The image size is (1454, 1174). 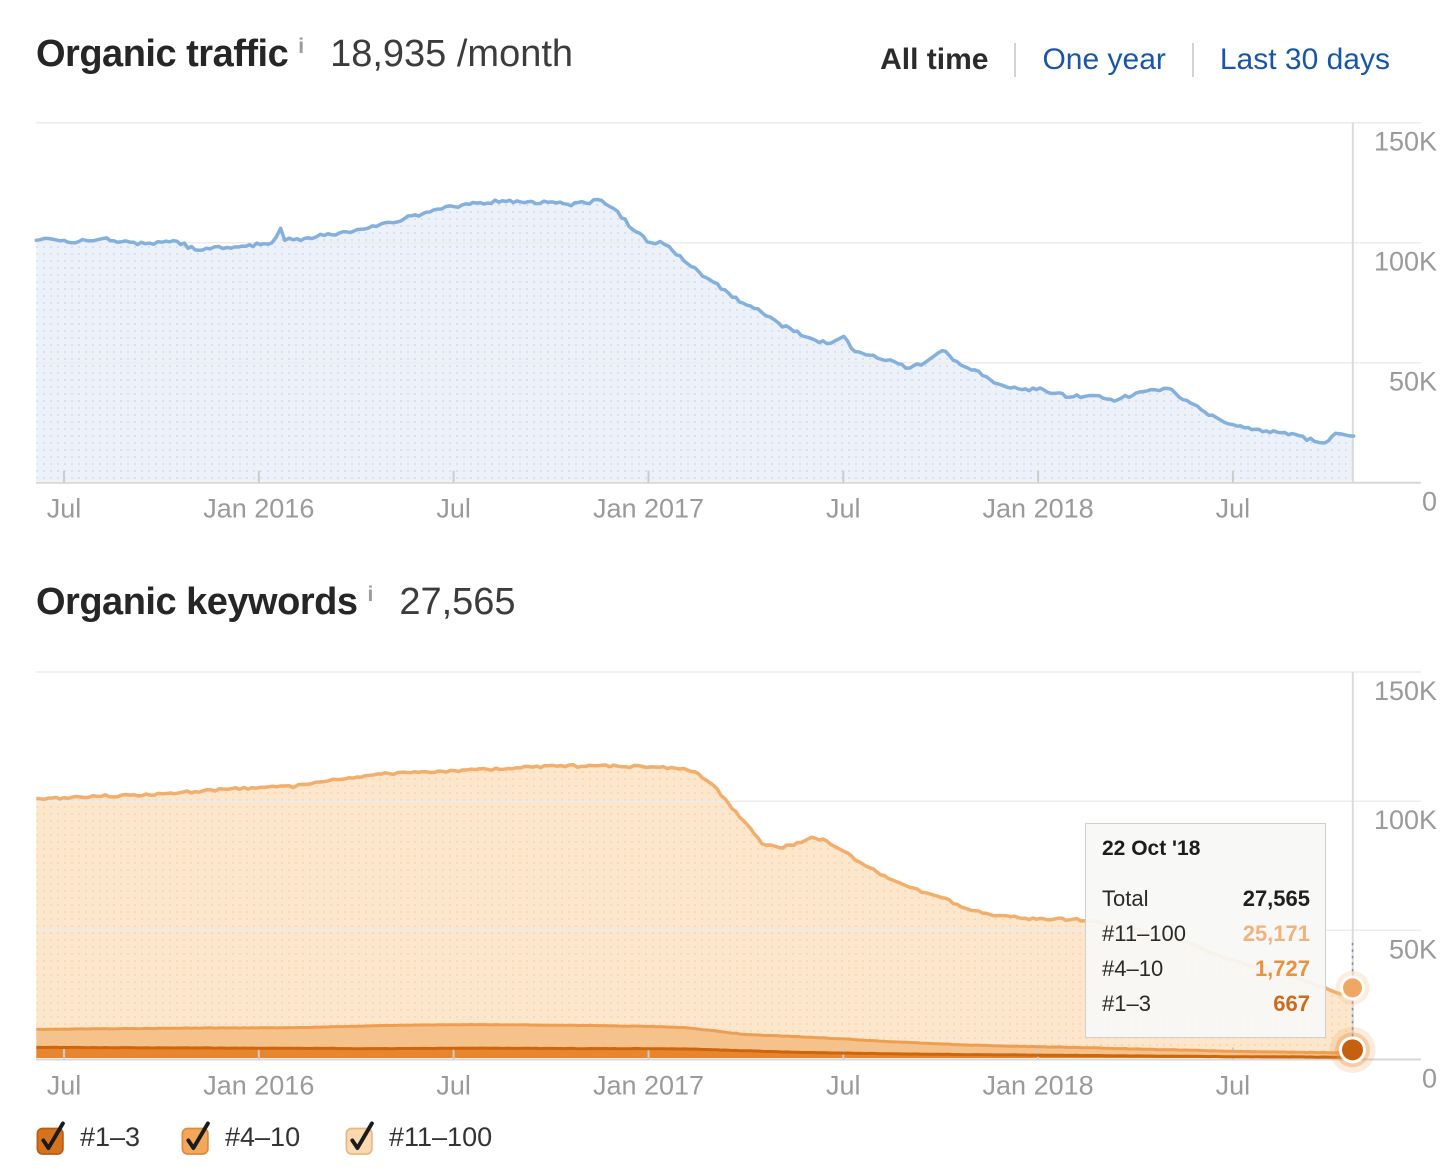 What do you see at coordinates (441, 1136) in the screenshot?
I see `legend-label: #11–100` at bounding box center [441, 1136].